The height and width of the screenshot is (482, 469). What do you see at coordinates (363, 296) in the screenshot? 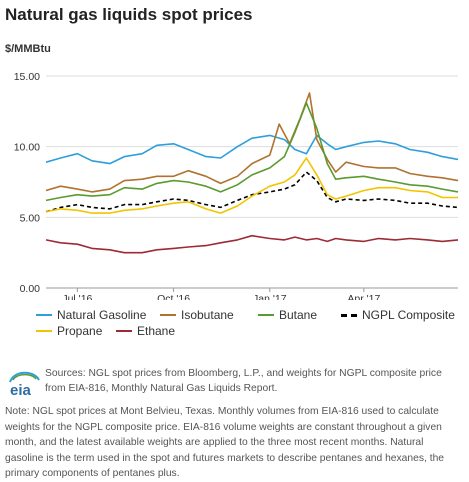
I see `x-tick-label: Apr '17` at bounding box center [363, 296].